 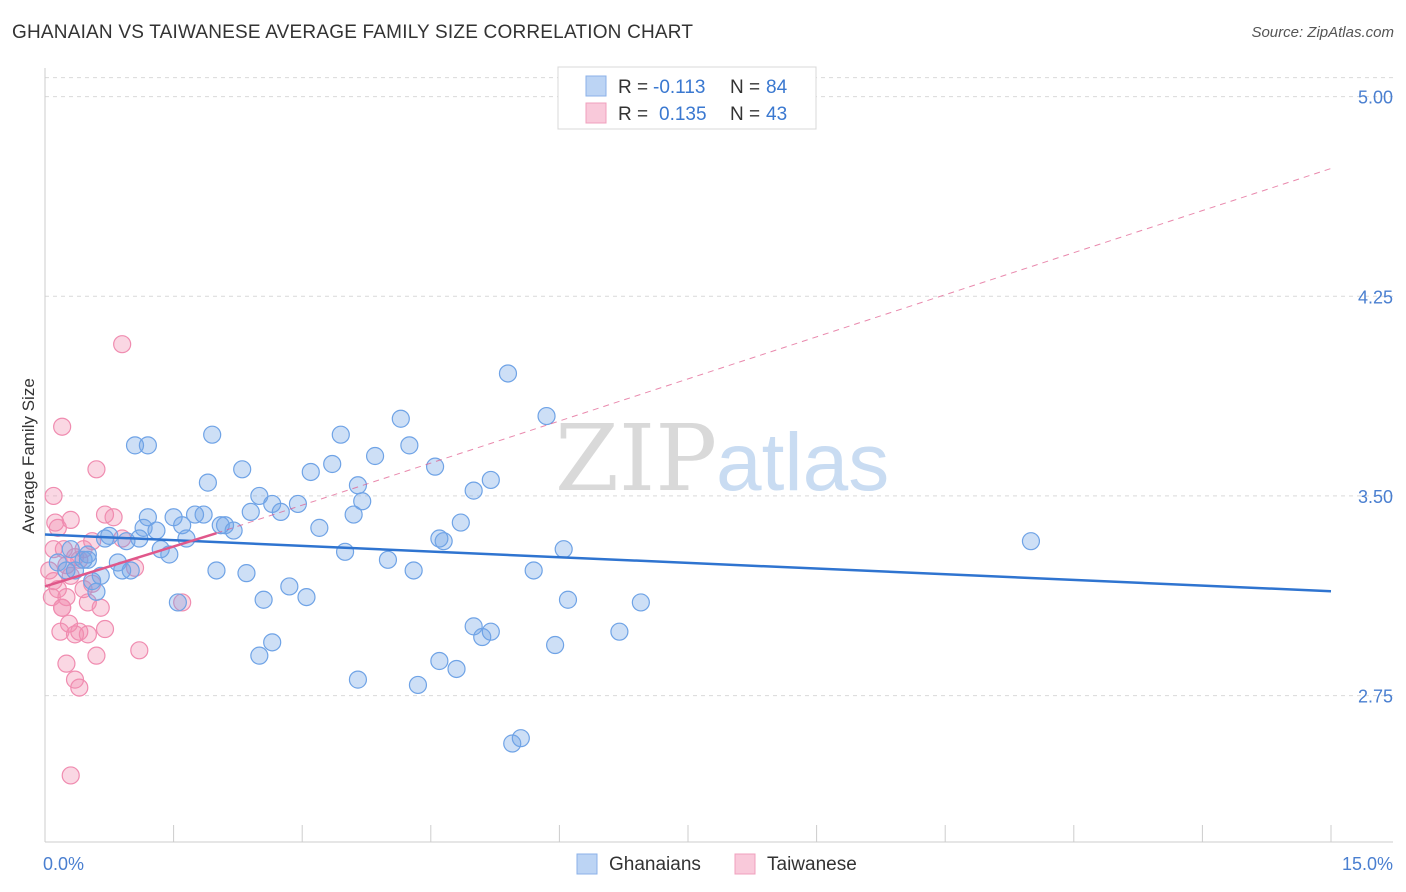 What do you see at coordinates (812, 864) in the screenshot?
I see `legend-label-taiwanese: Taiwanese` at bounding box center [812, 864].